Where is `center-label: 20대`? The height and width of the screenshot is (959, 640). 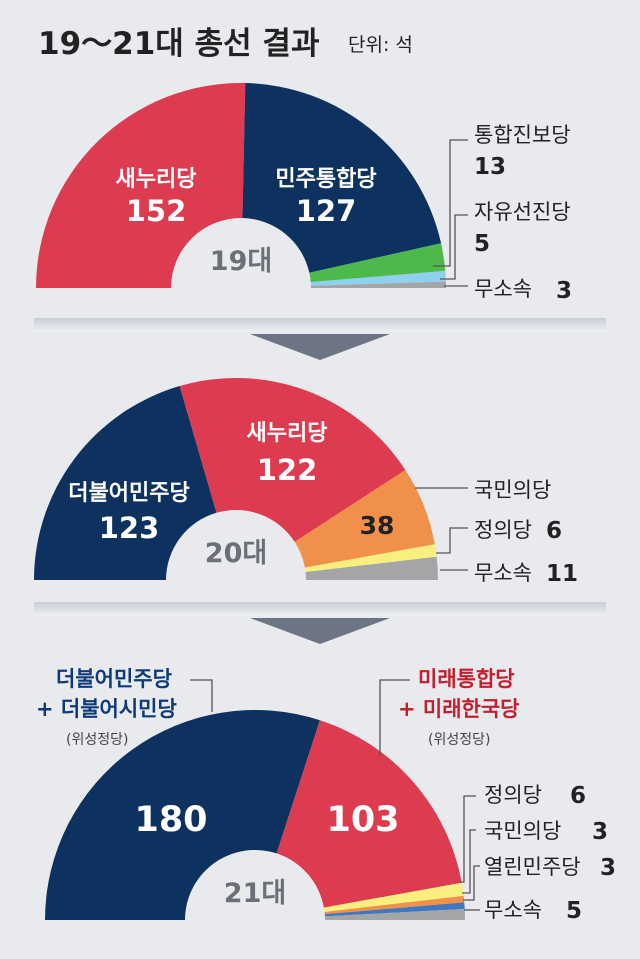
center-label: 20대 is located at coordinates (236, 553).